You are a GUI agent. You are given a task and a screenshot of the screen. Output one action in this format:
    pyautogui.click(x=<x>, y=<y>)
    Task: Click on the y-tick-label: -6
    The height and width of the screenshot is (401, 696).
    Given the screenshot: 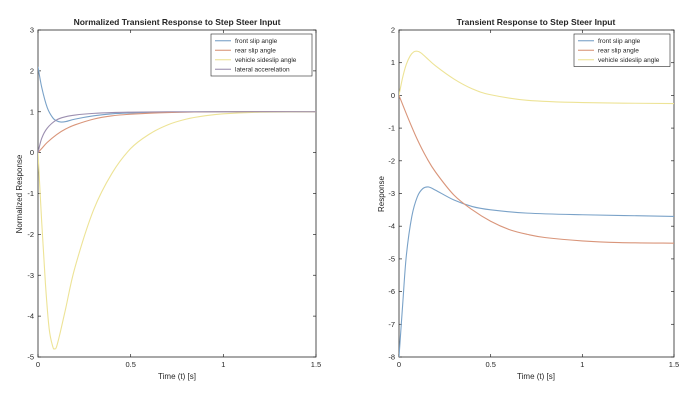 What is the action you would take?
    pyautogui.click(x=391, y=291)
    